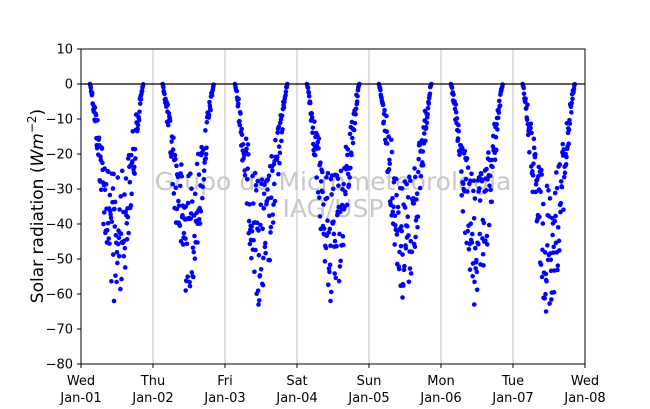  I want to click on y-axis-label-suffix: ), so click(38, 112).